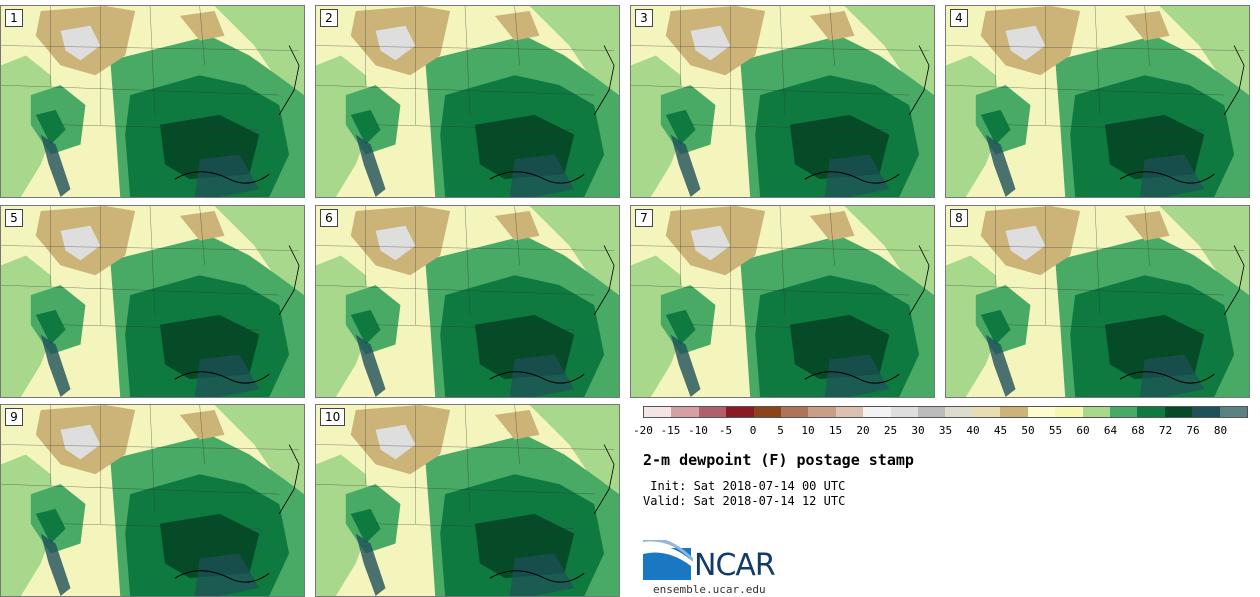 The height and width of the screenshot is (597, 1260). I want to click on map-panel-5: 5, so click(152, 301).